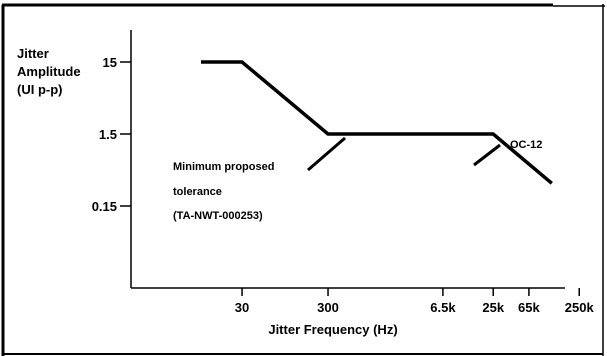 The image size is (607, 356). I want to click on y-axis-label-line: (UI p-p), so click(39, 89).